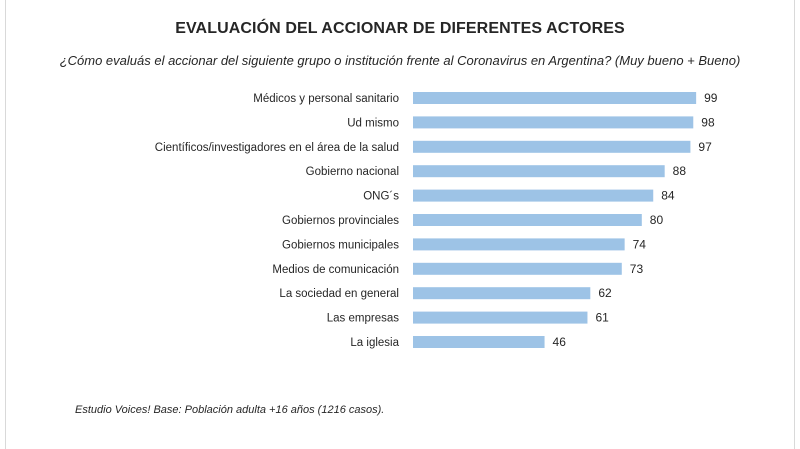 Image resolution: width=800 pixels, height=449 pixels. I want to click on category-label: La iglesia, so click(374, 343).